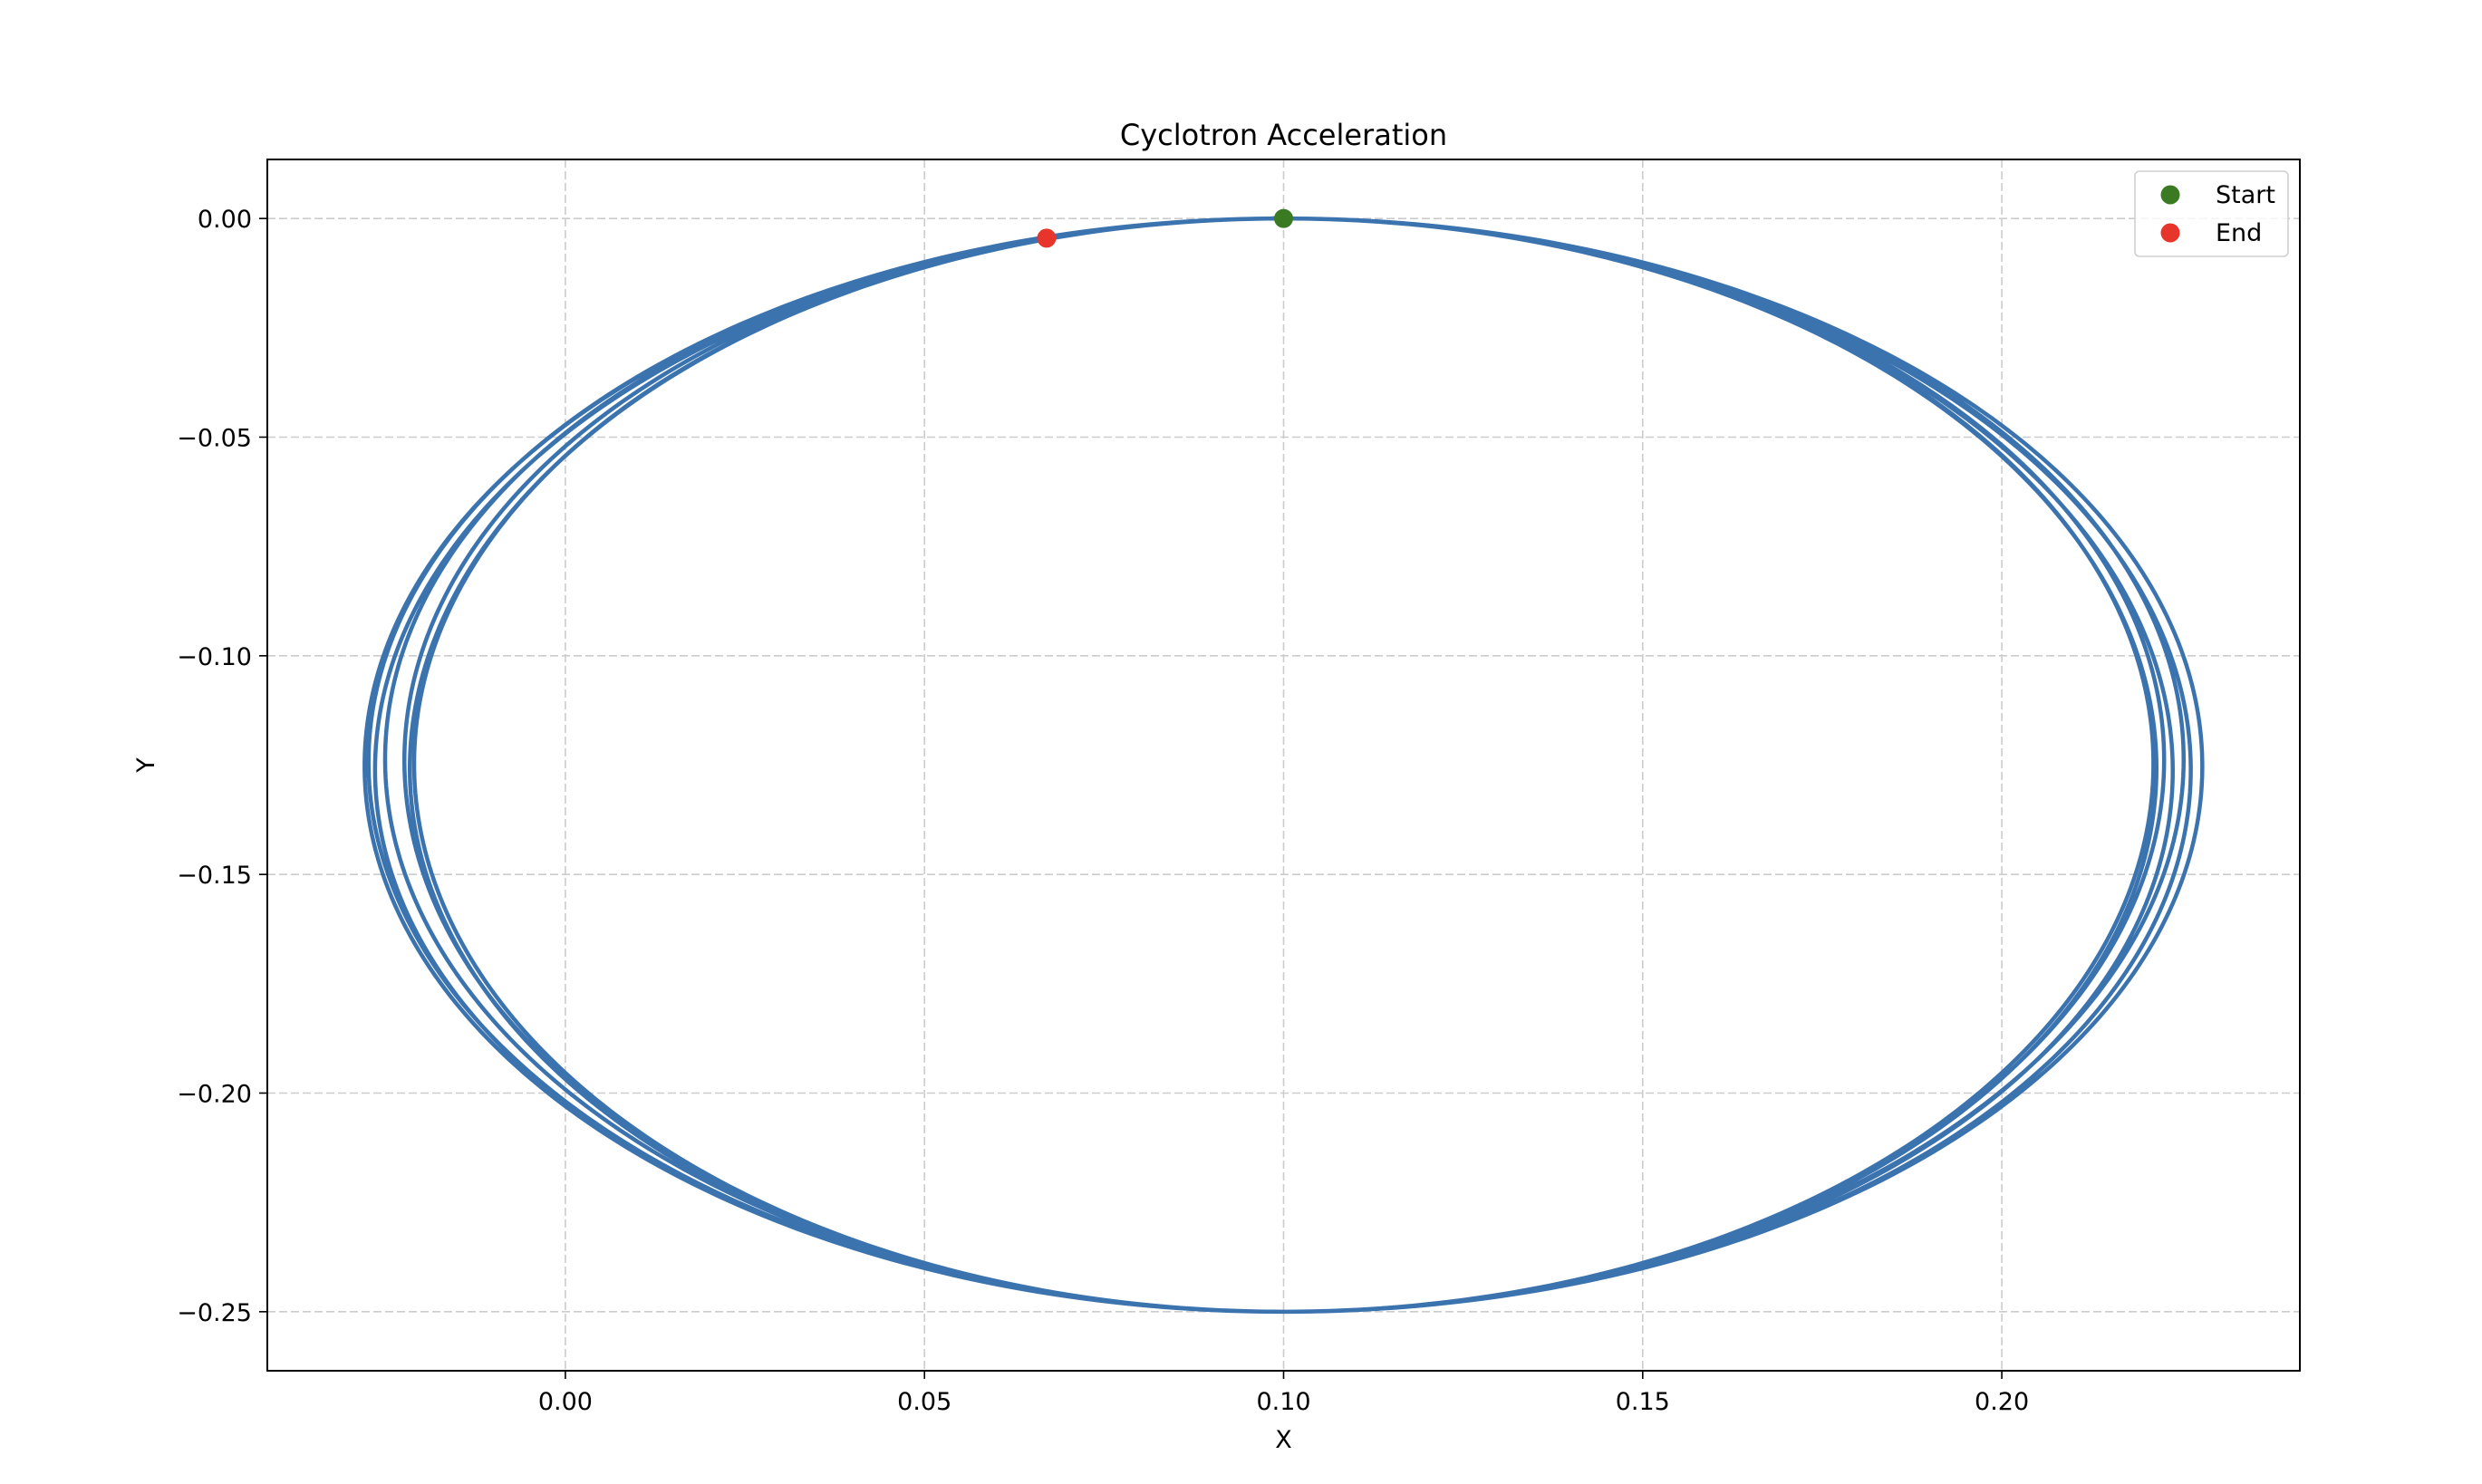 Image resolution: width=2482 pixels, height=1484 pixels. Describe the element at coordinates (2211, 214) in the screenshot. I see `legend: Start End` at that location.